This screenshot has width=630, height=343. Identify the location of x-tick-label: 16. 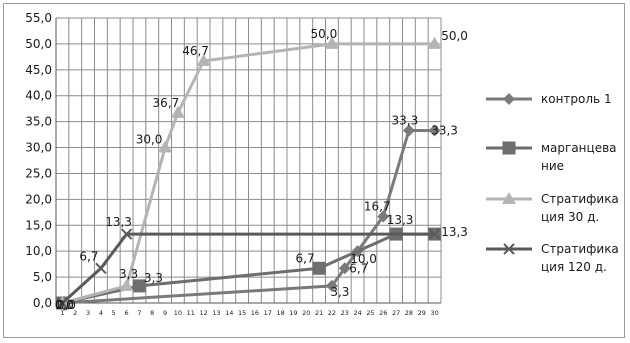
(255, 313).